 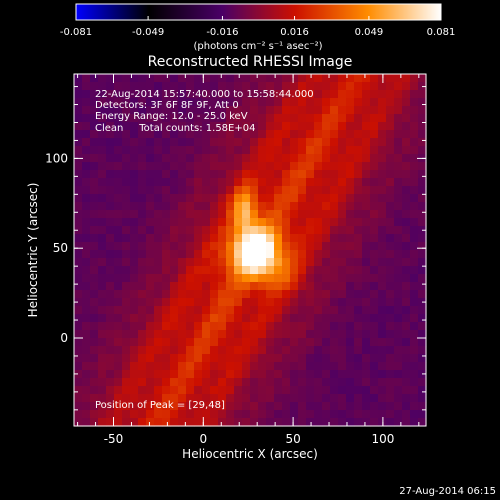 What do you see at coordinates (258, 12) in the screenshot?
I see `colorbar-gradient` at bounding box center [258, 12].